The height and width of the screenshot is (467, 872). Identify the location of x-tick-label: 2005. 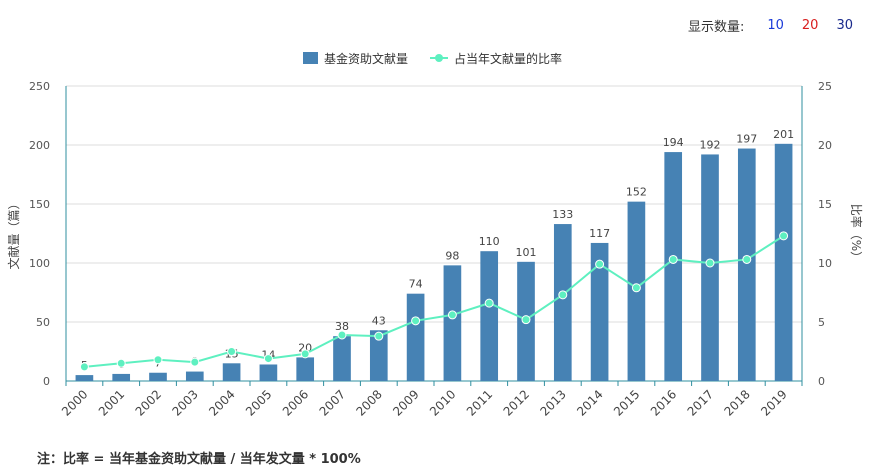
(258, 402).